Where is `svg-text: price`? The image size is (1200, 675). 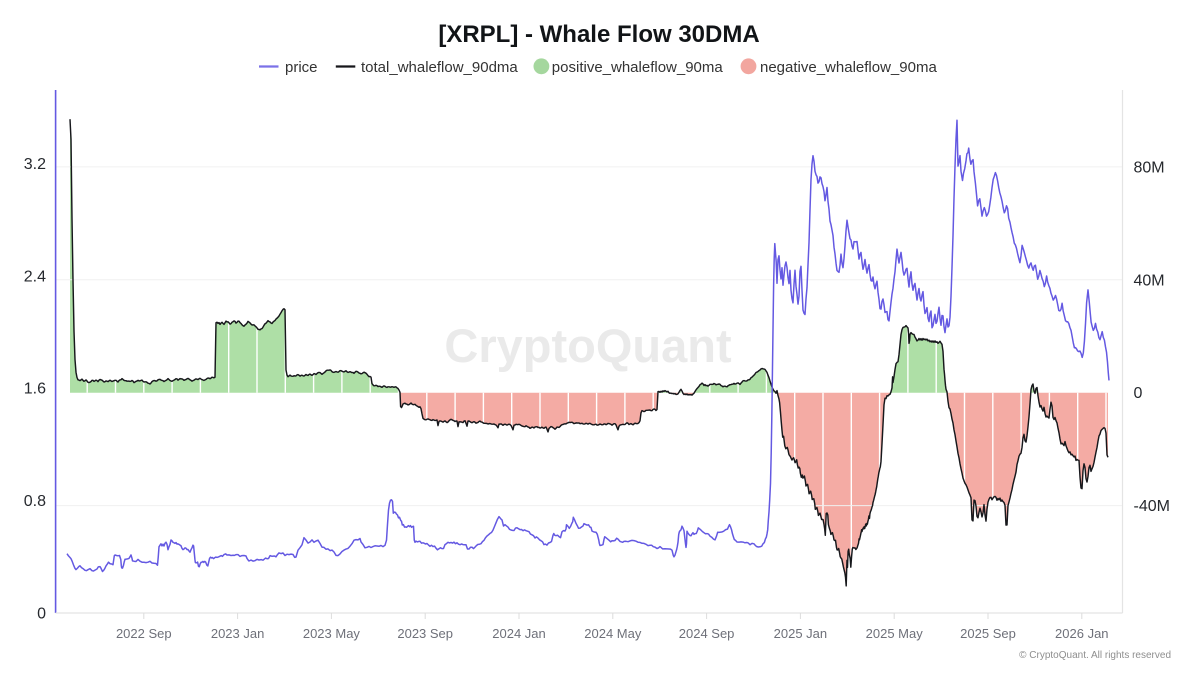
svg-text: price is located at coordinates (301, 67).